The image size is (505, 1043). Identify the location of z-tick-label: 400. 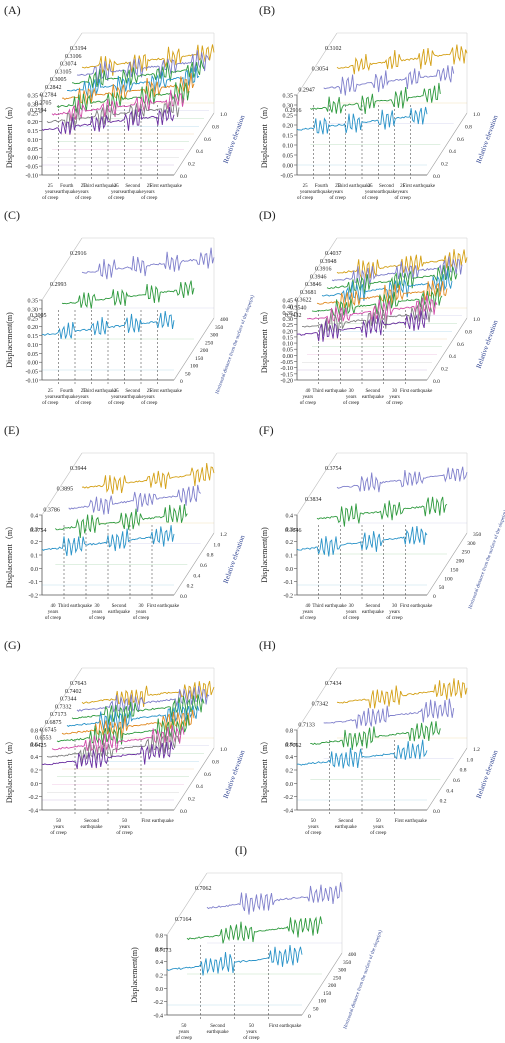
(224, 320).